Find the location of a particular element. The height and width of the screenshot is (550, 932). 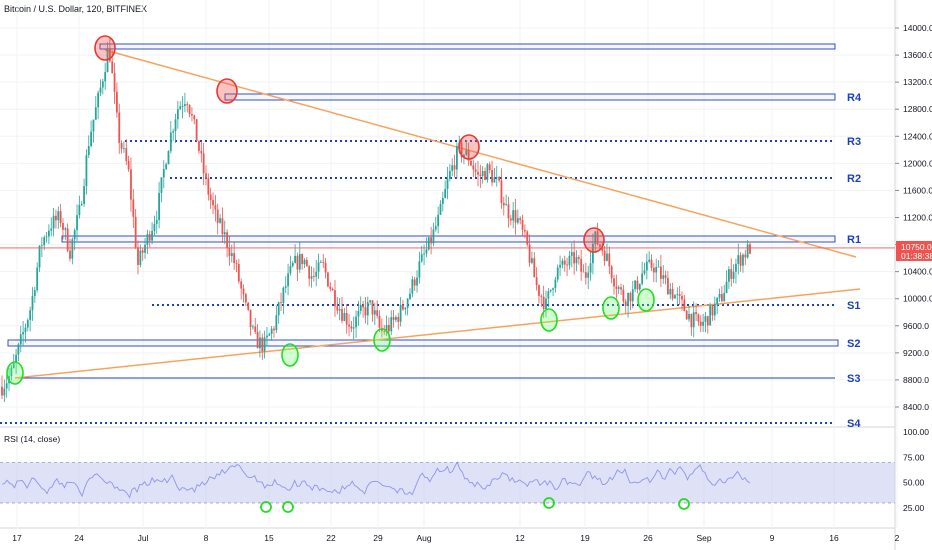

resistance-touch-marker is located at coordinates (594, 240).